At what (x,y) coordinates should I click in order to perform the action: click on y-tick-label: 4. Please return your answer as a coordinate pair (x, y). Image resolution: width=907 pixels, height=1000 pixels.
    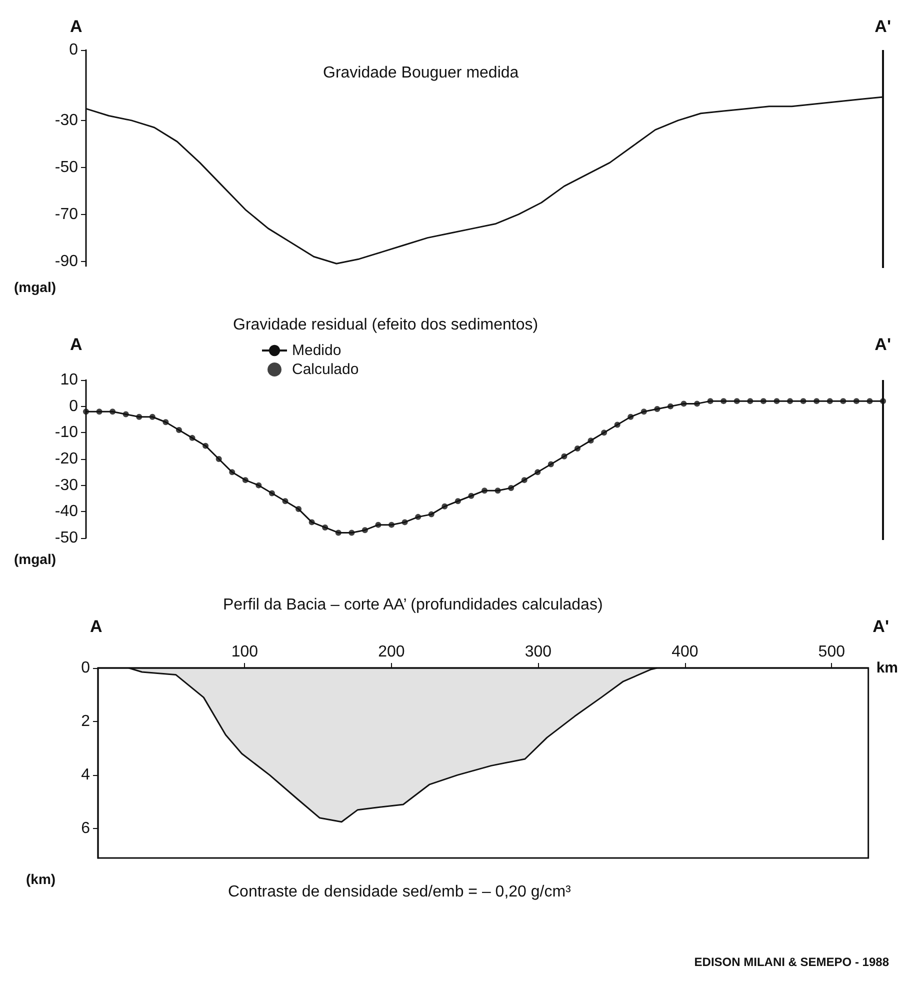
    Looking at the image, I should click on (85, 775).